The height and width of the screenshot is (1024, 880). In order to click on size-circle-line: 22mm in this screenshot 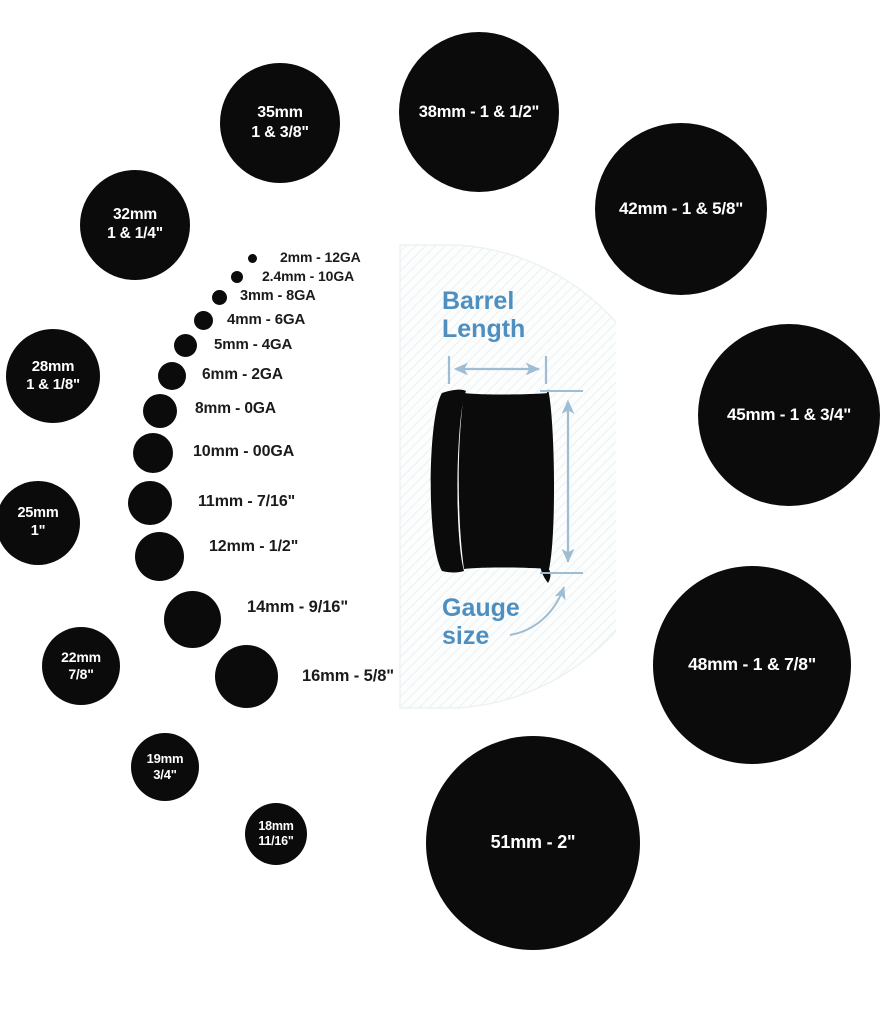, I will do `click(81, 656)`.